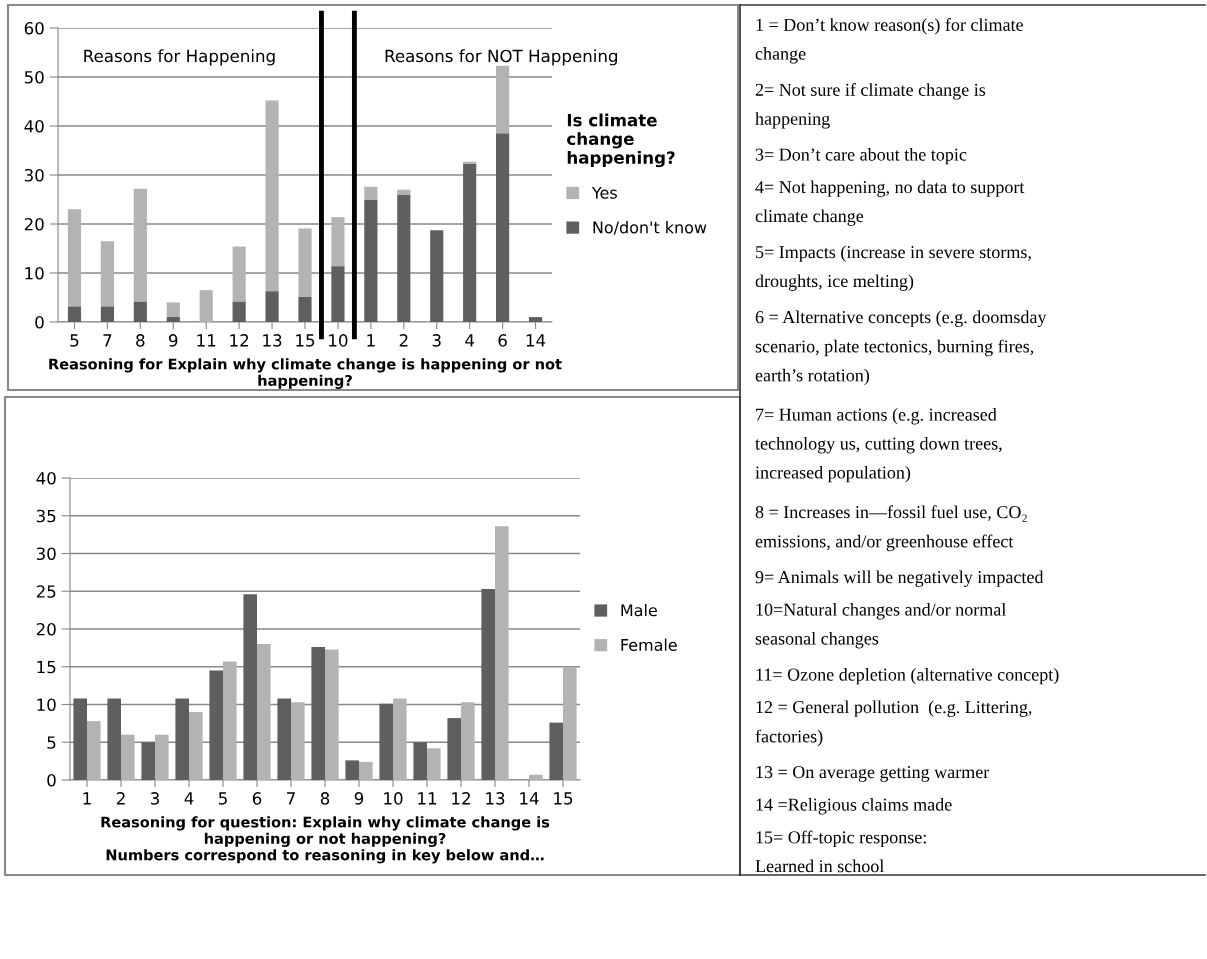 This screenshot has height=959, width=1207. What do you see at coordinates (305, 340) in the screenshot?
I see `x-tick-label: 15` at bounding box center [305, 340].